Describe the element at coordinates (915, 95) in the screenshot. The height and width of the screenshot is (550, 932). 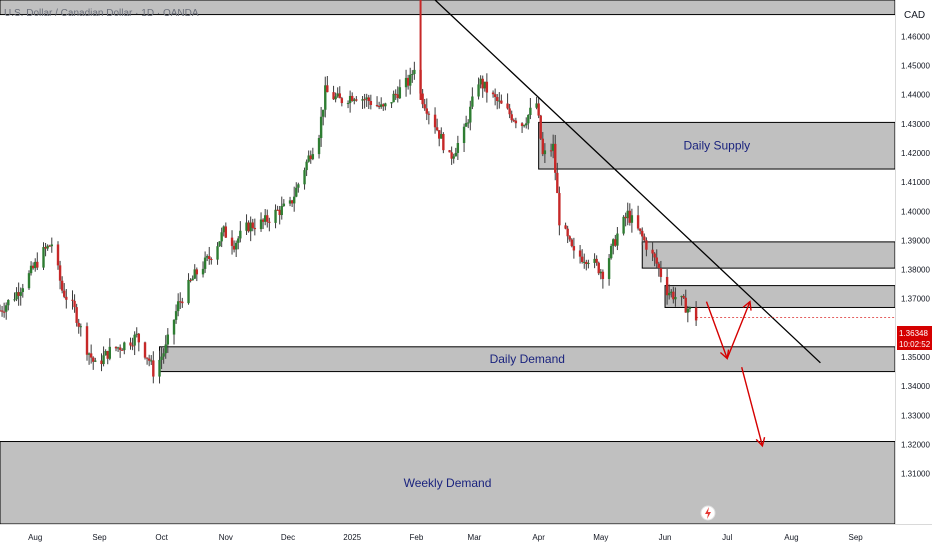
I see `price-tick-label: 1.44000` at that location.